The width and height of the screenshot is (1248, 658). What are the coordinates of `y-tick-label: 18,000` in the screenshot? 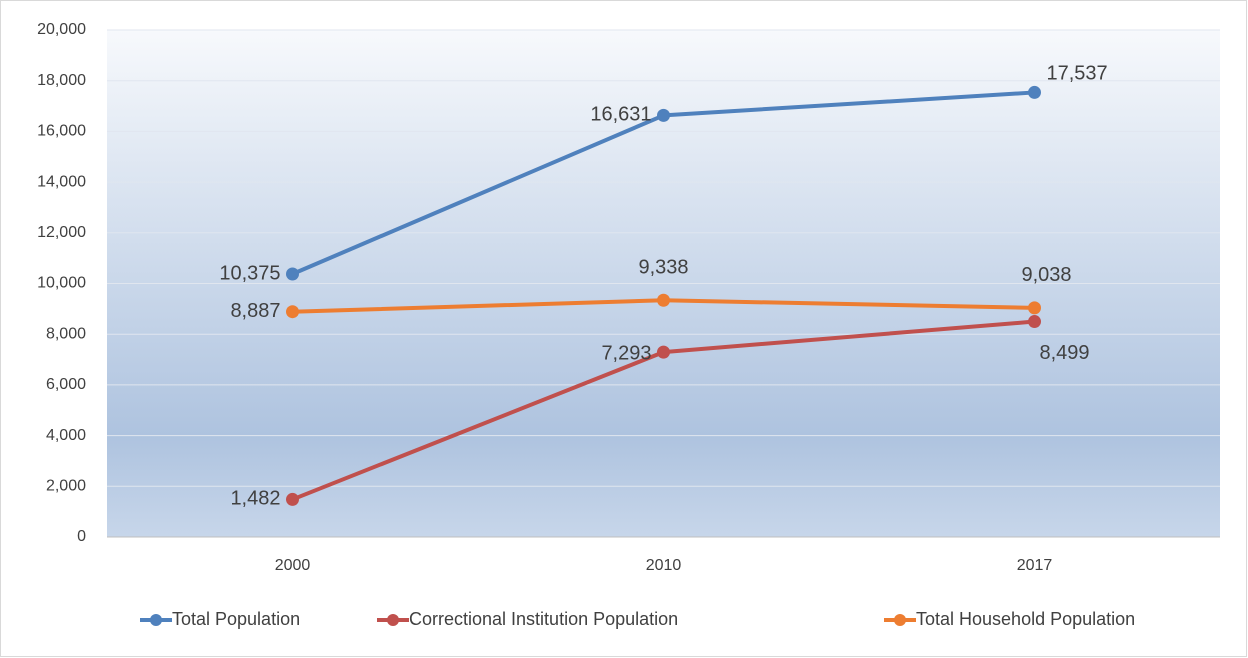 It's located at (61, 80).